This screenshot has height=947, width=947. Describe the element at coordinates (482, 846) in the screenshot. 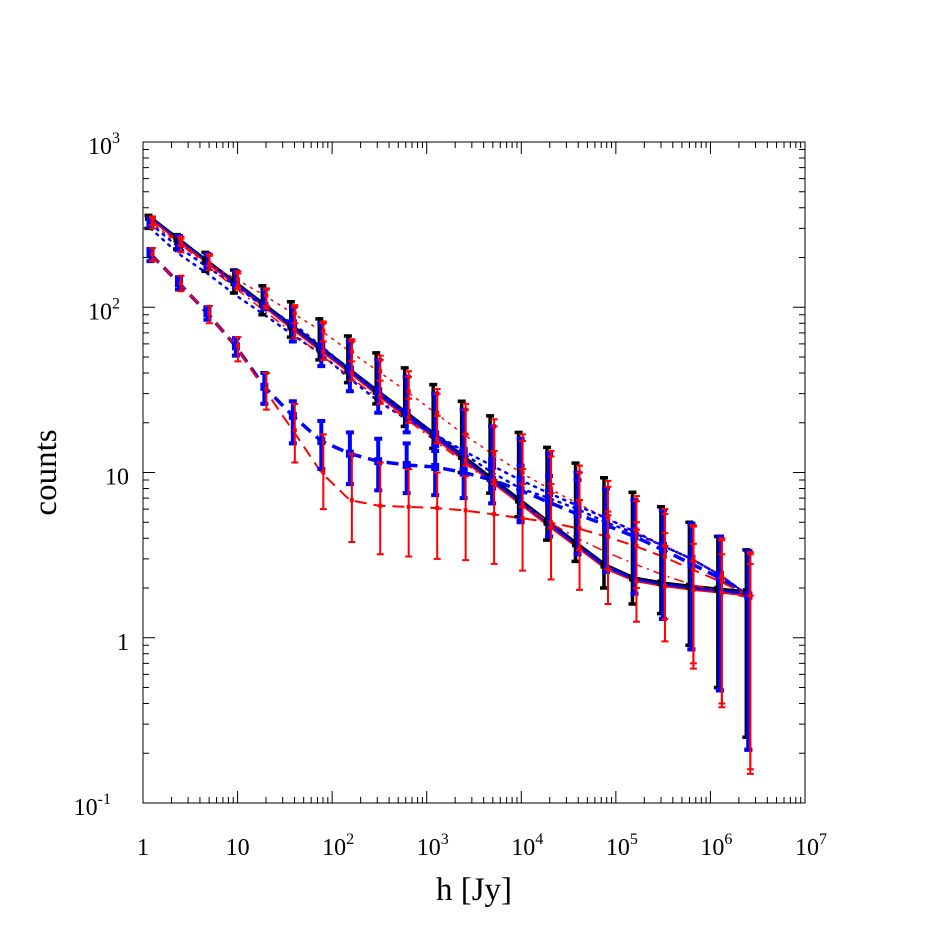

I see `x-tick-labels: 1 10 10² 10³ 10⁴ 10⁵ 10⁶ 10⁷` at that location.